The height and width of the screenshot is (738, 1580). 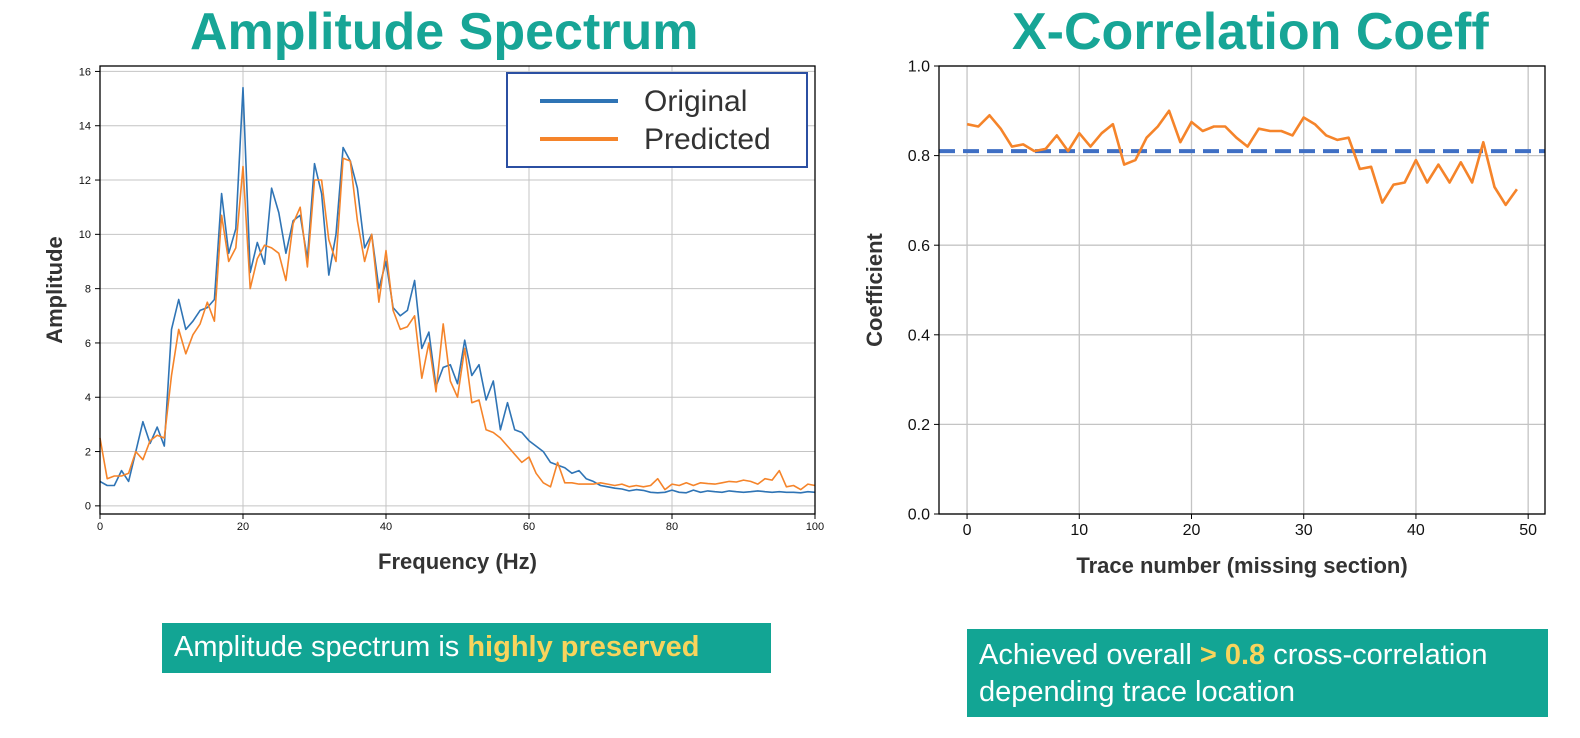 I want to click on coefficient-series-line, so click(x=1242, y=158).